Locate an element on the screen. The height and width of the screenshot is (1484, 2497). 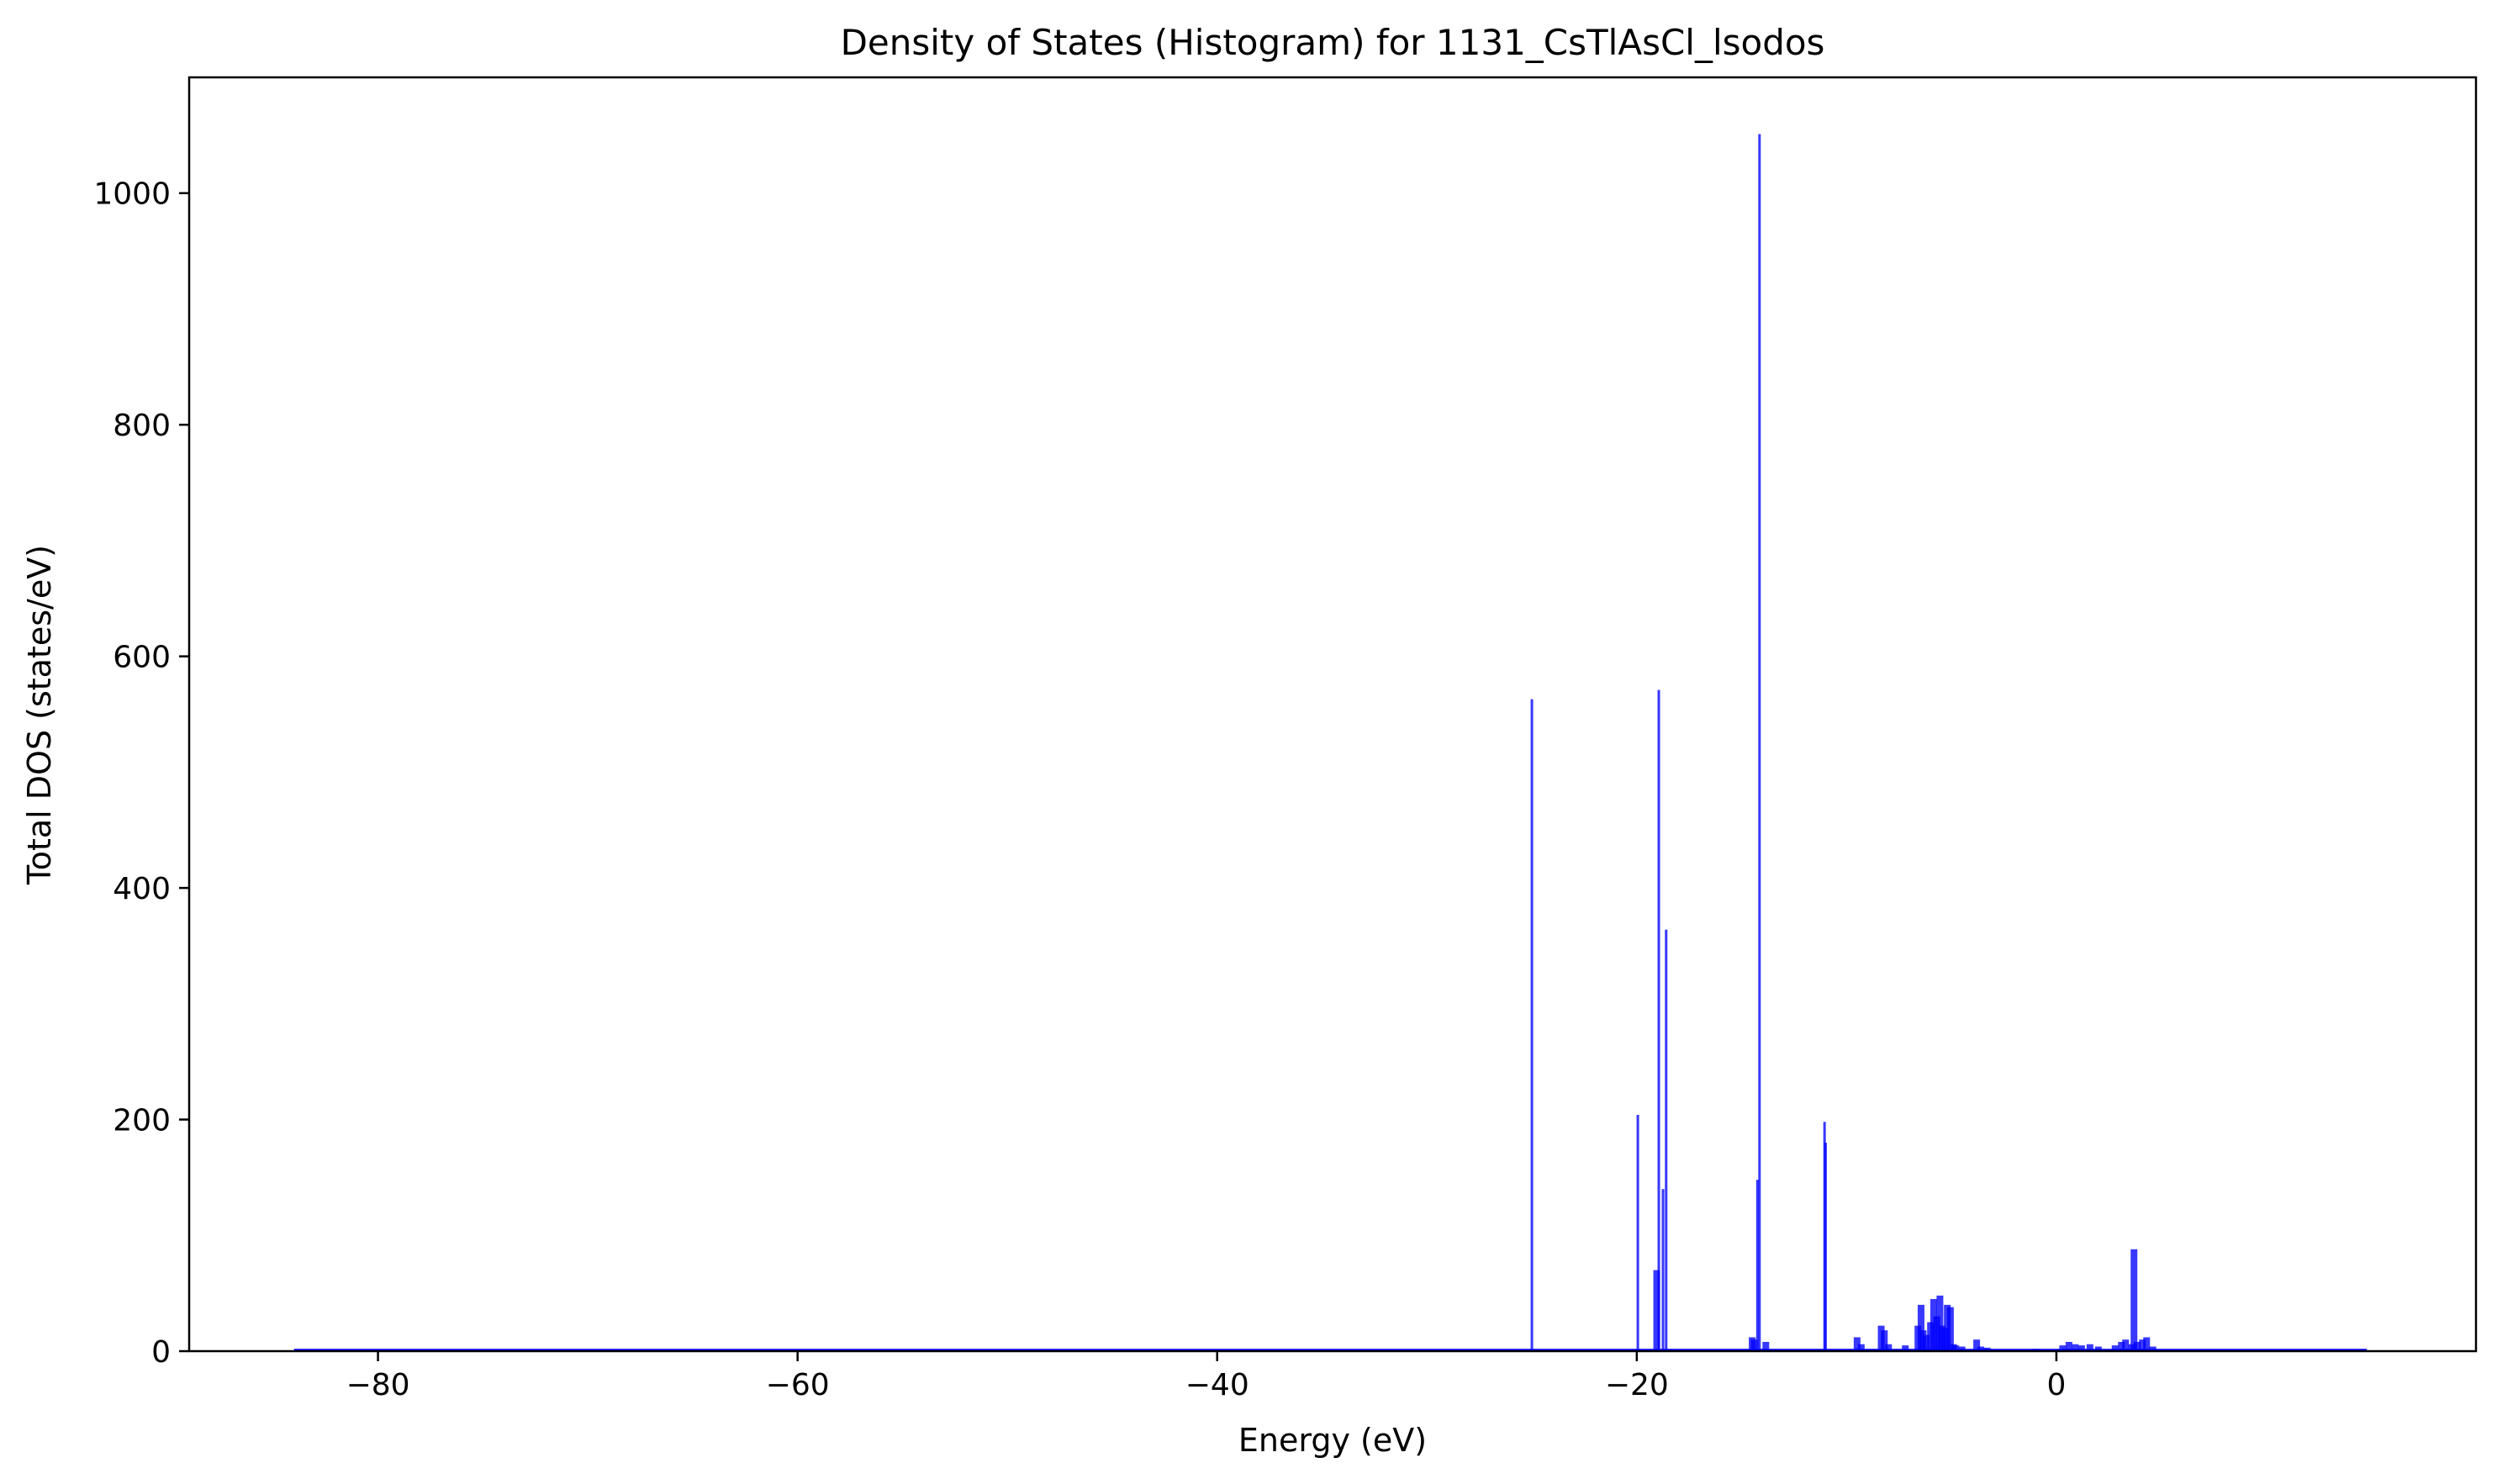
y-tick-label: 400 is located at coordinates (142, 889).